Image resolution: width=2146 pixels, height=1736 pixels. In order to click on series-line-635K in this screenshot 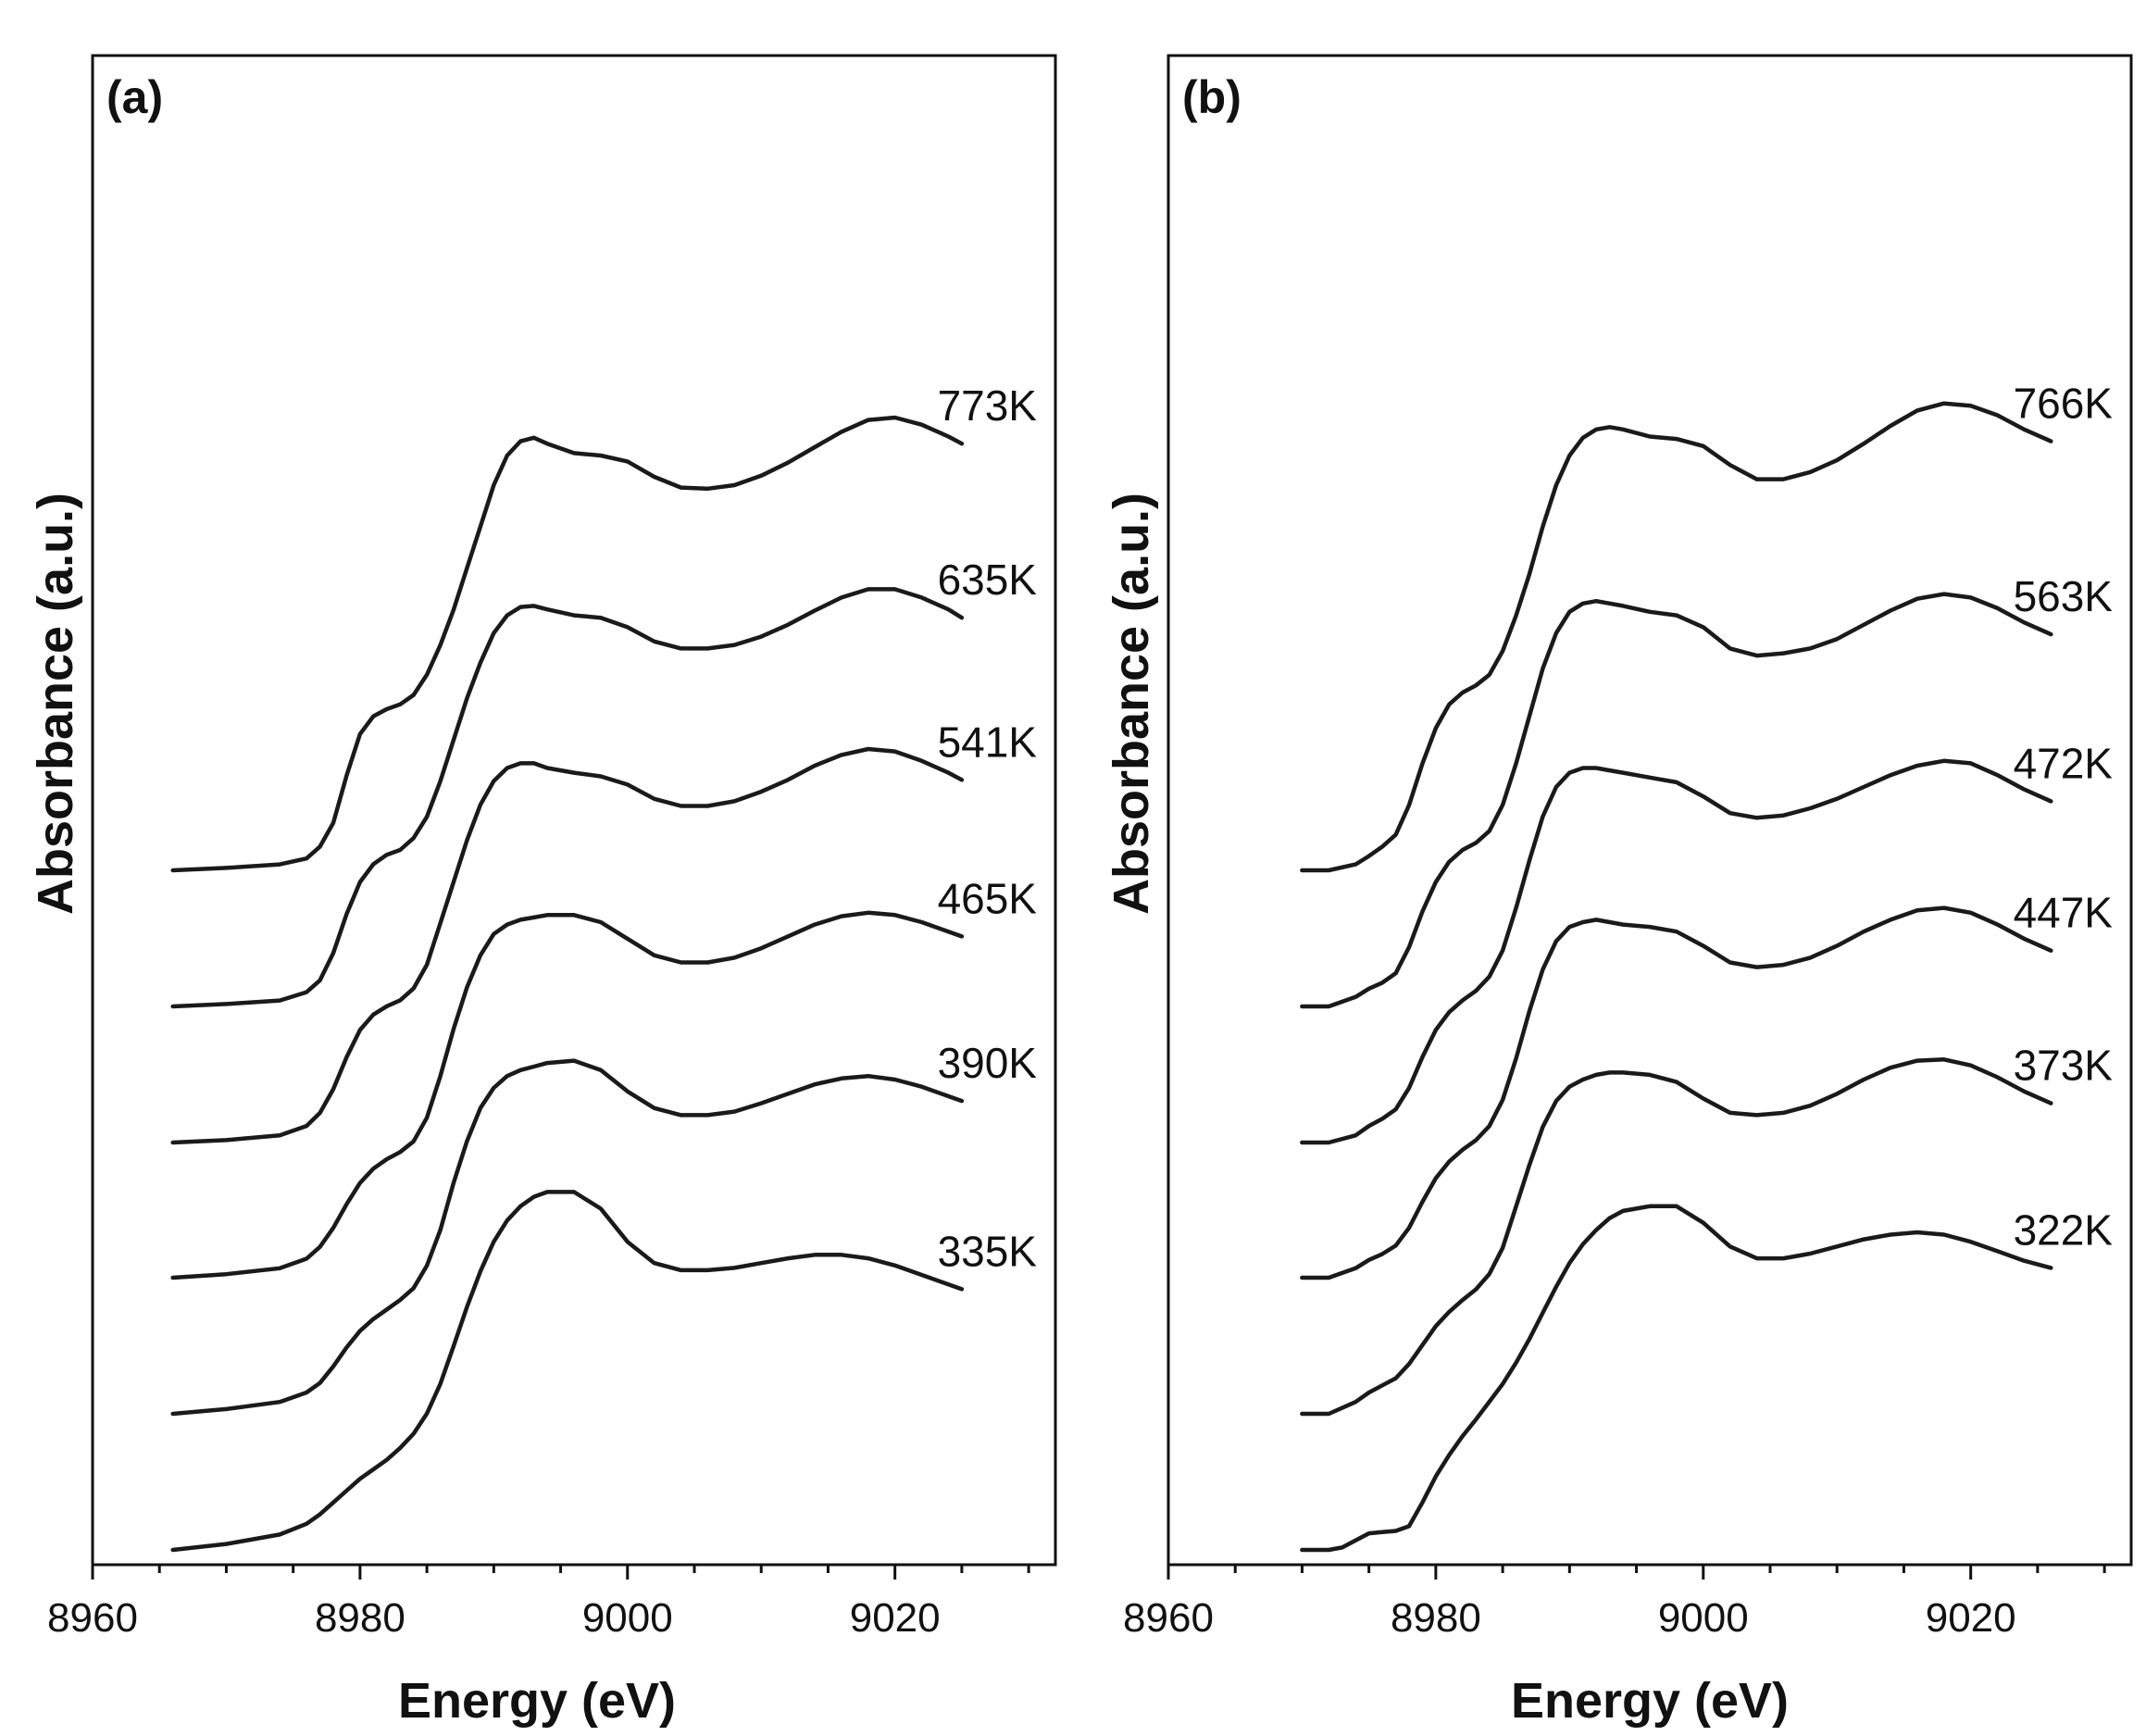, I will do `click(567, 798)`.